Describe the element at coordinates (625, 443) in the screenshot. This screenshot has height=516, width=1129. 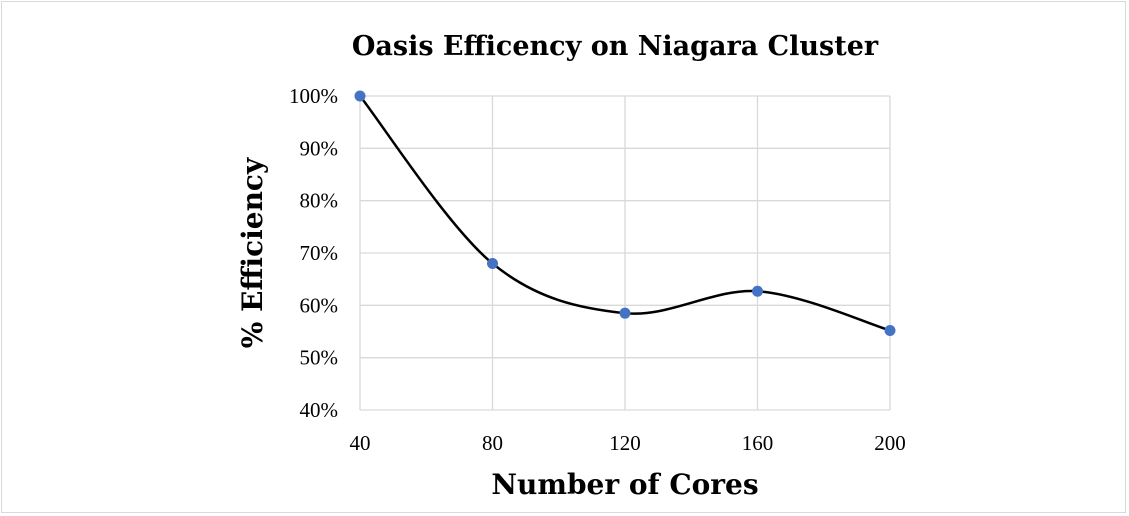
I see `x-tick-label: 120` at that location.